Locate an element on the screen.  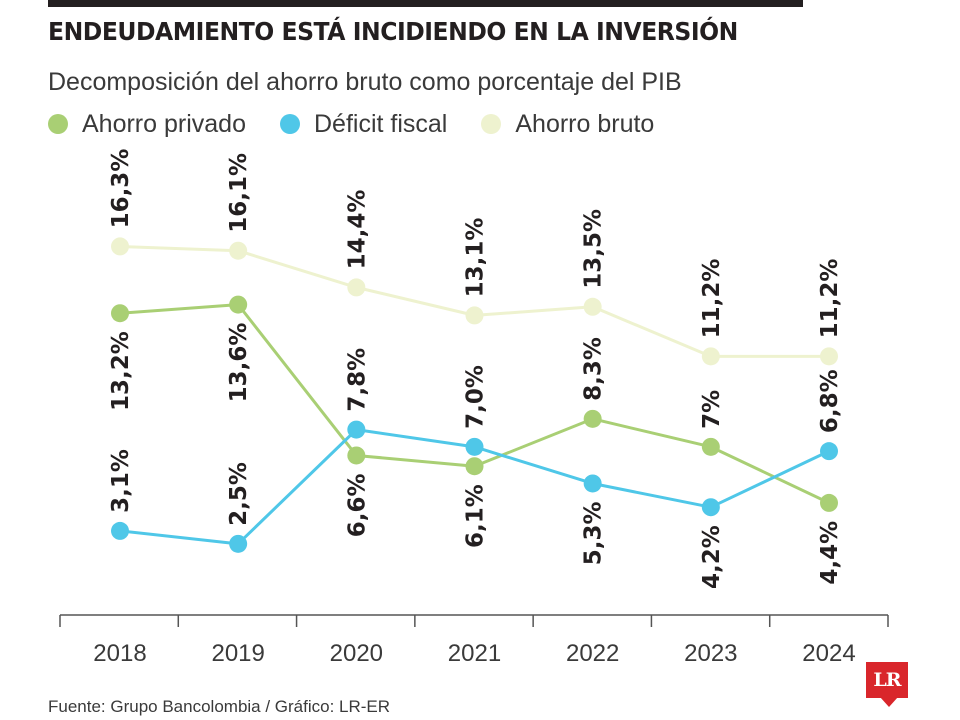
data-label-deficit-fiscal: 6,8% is located at coordinates (830, 401).